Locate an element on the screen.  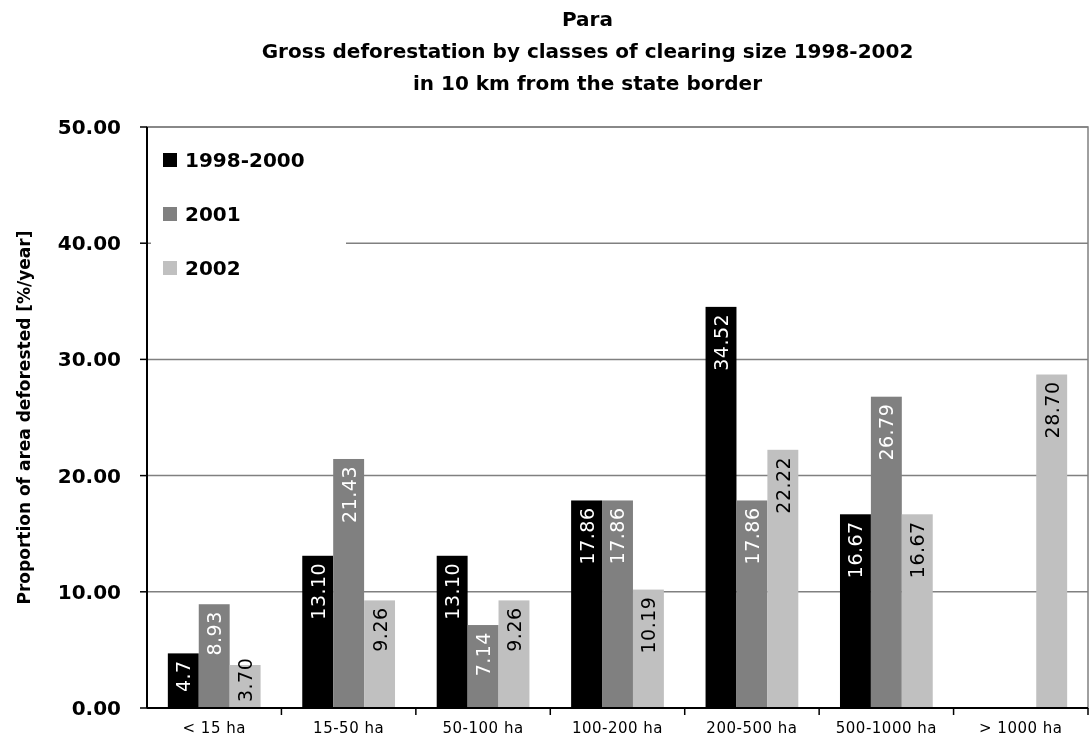
data-label: 34.52 is located at coordinates (721, 342).